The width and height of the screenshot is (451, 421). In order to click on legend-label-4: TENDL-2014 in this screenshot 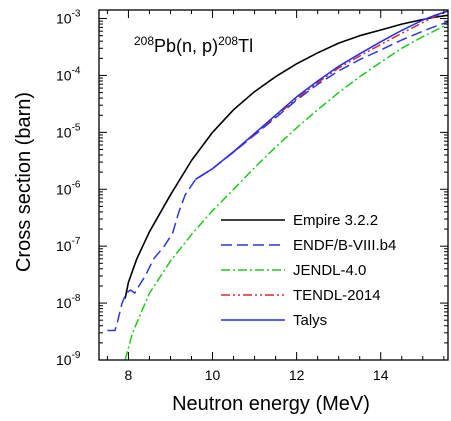, I will do `click(337, 295)`.